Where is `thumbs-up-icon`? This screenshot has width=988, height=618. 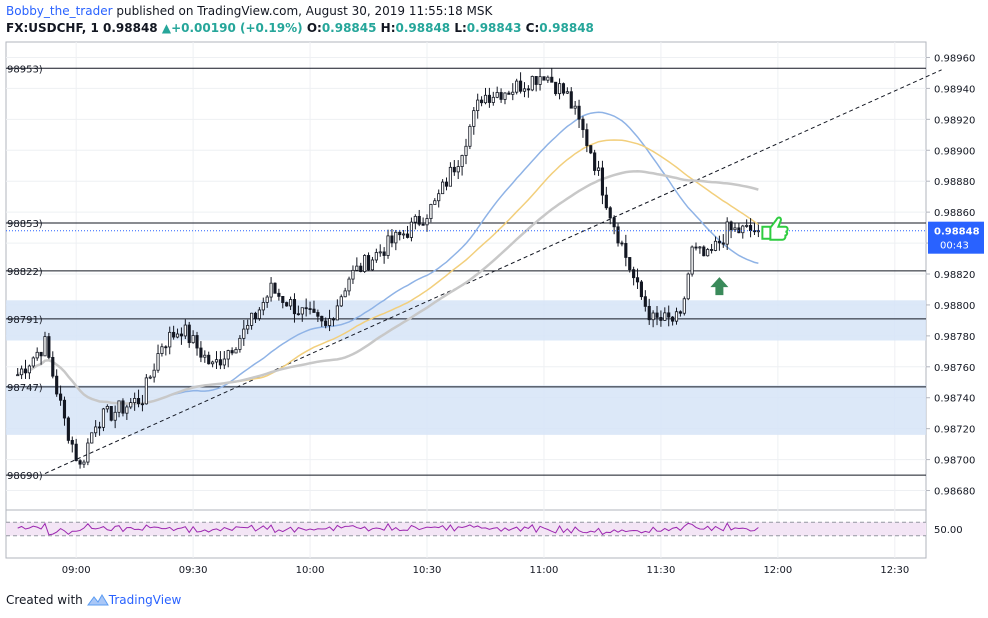
thumbs-up-icon is located at coordinates (775, 228).